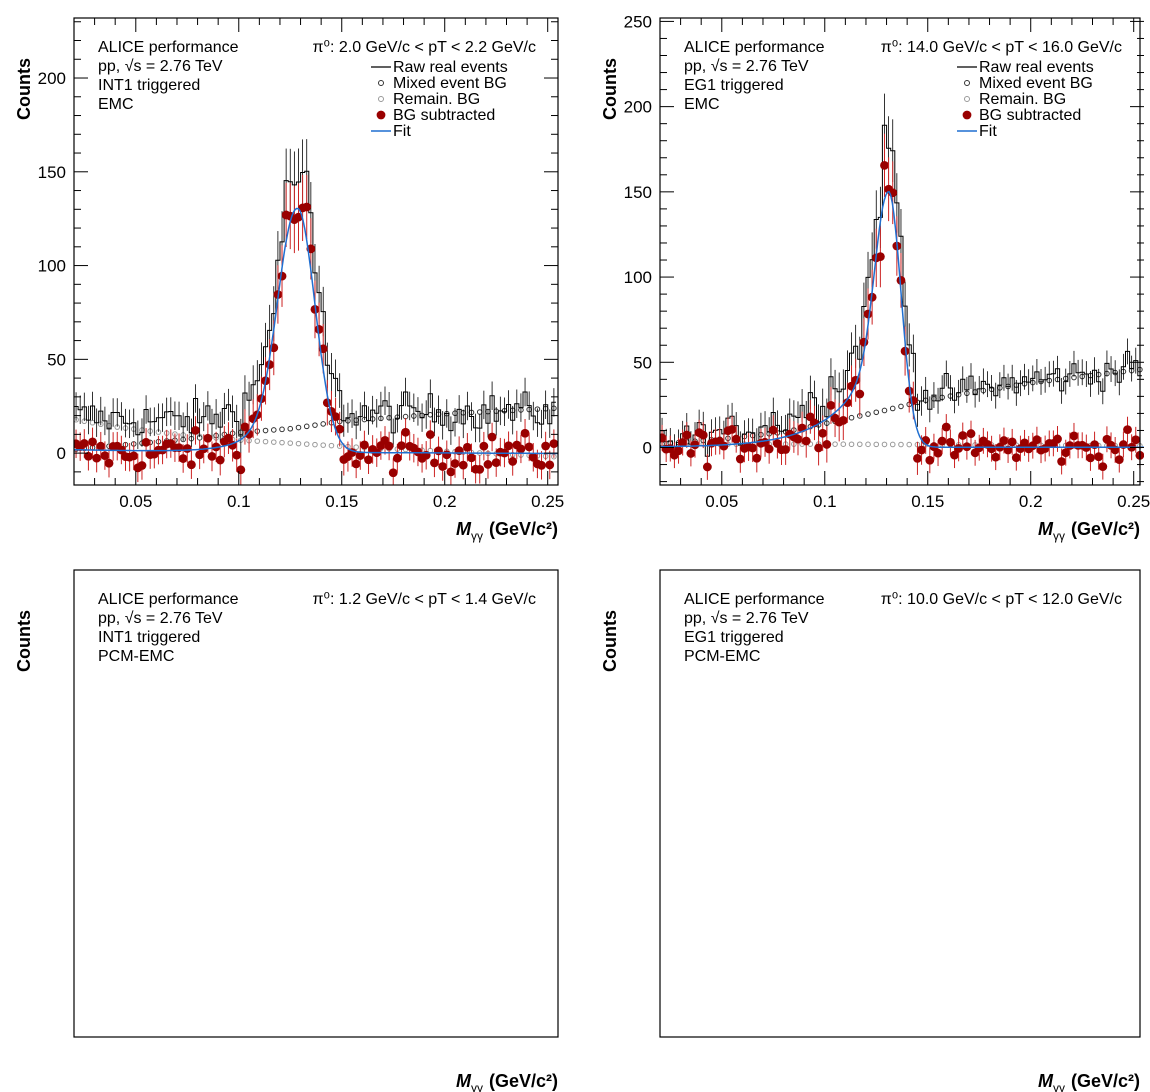  I want to click on info-line-3: INT1 triggered, so click(149, 85).